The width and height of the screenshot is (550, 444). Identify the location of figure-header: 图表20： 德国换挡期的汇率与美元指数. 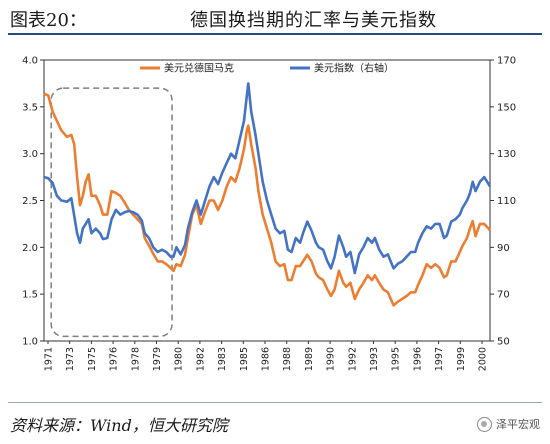
(275, 16).